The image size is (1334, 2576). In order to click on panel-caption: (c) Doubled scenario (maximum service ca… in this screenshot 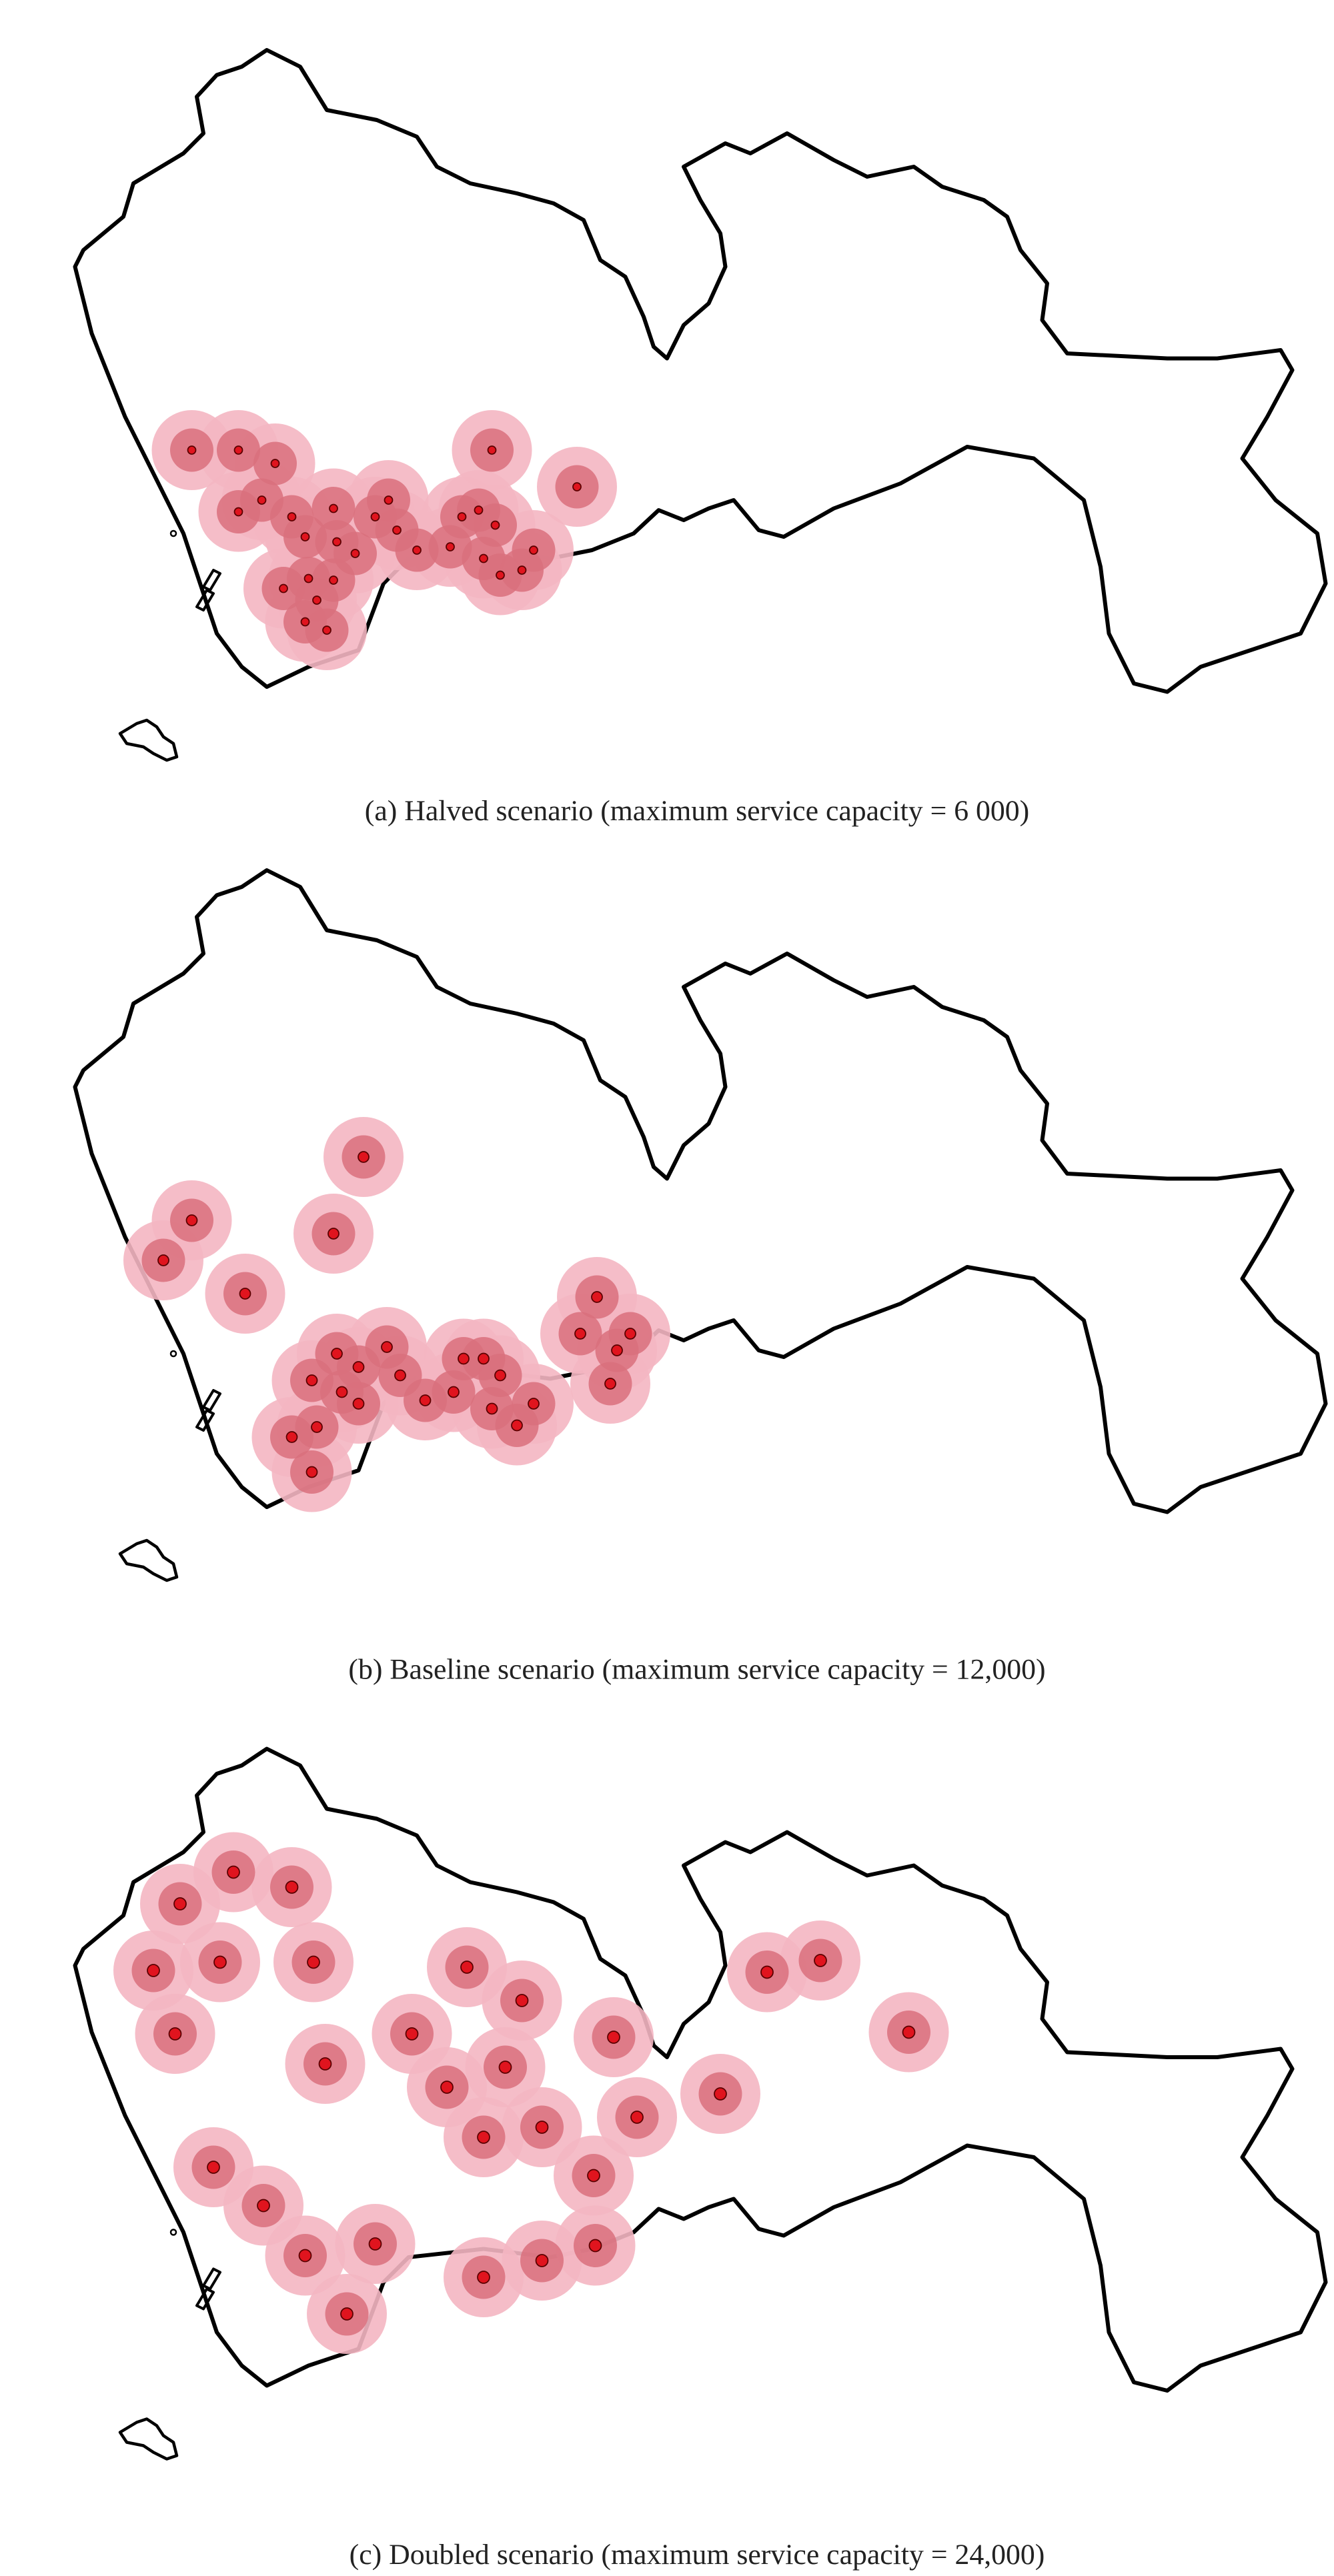, I will do `click(697, 2555)`.